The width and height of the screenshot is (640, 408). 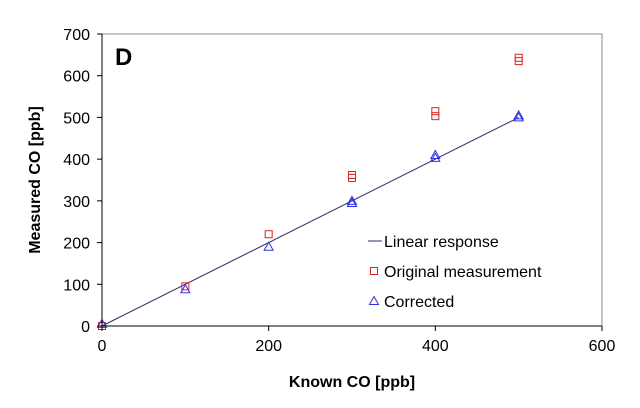 I want to click on legend-swatch-corrected, so click(x=374, y=300).